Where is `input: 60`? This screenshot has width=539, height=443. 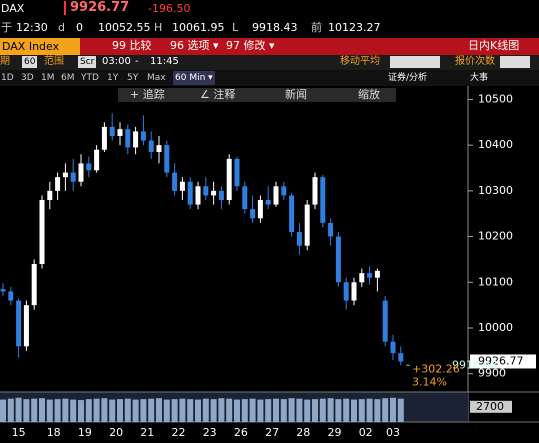
input: 60 is located at coordinates (30, 62).